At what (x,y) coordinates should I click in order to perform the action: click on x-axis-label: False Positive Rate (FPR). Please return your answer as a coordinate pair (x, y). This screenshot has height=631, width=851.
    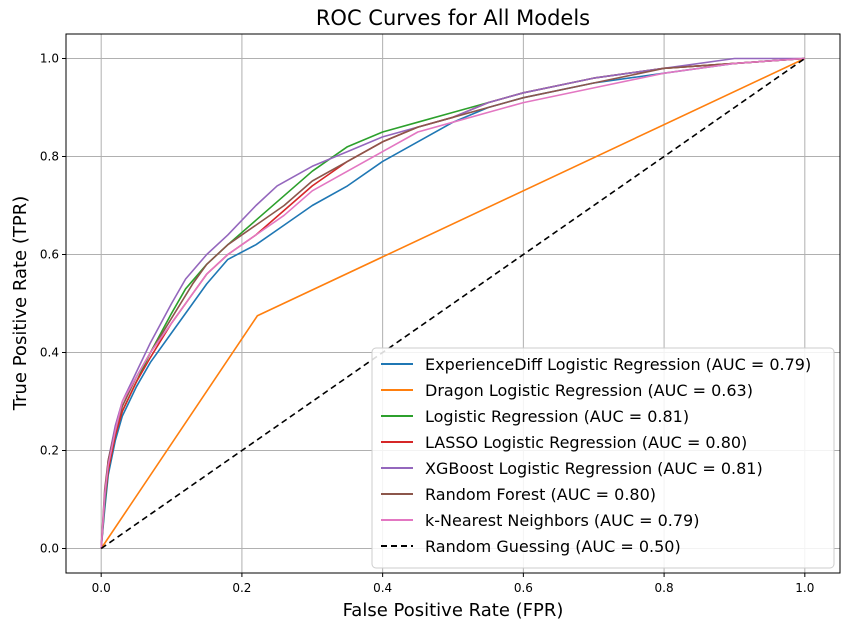
    Looking at the image, I should click on (453, 610).